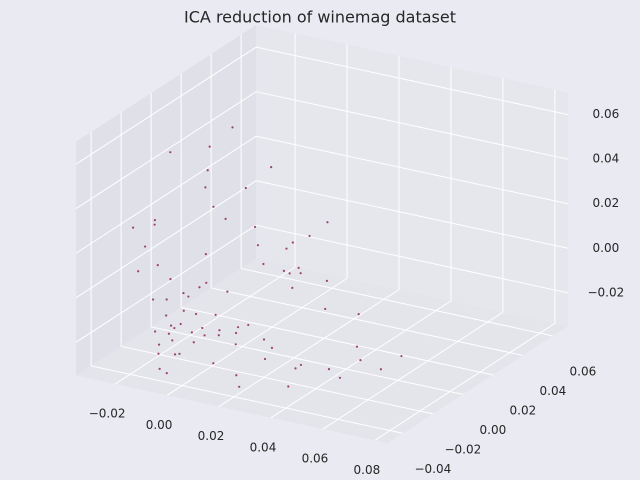 The height and width of the screenshot is (480, 640). I want to click on tick-label: −0.04, so click(432, 469).